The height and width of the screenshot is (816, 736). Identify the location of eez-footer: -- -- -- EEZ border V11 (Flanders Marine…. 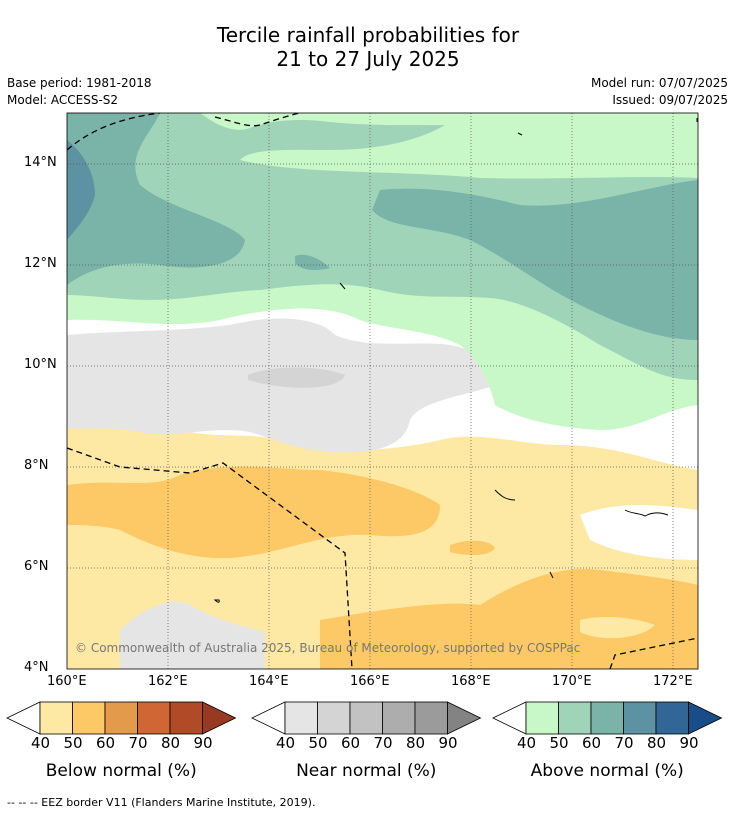
(161, 802).